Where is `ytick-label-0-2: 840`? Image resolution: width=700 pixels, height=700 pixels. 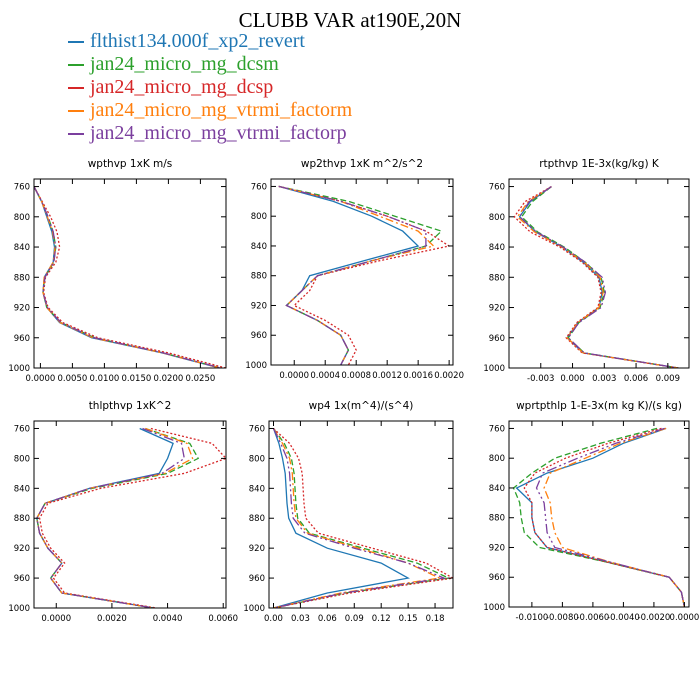 ytick-label-0-2: 840 is located at coordinates (22, 248).